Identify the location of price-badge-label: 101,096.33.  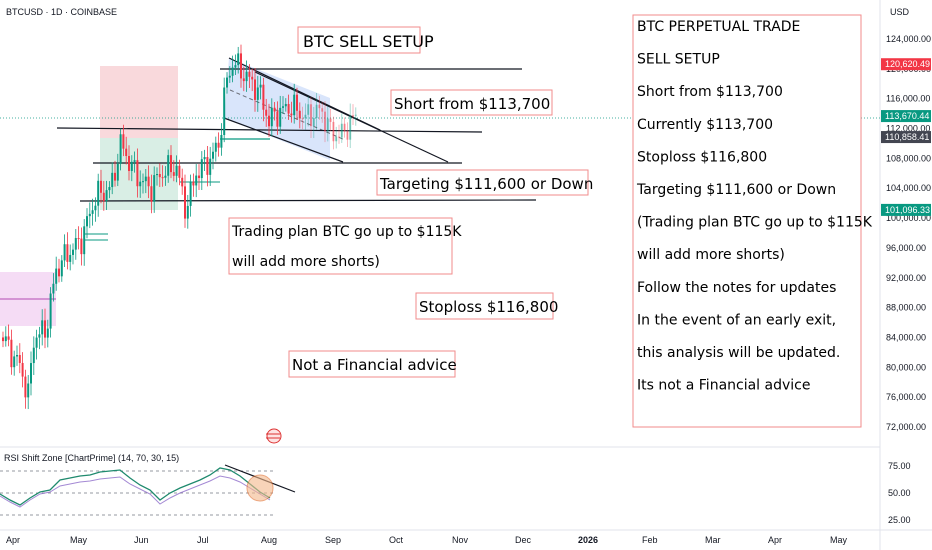
(907, 210).